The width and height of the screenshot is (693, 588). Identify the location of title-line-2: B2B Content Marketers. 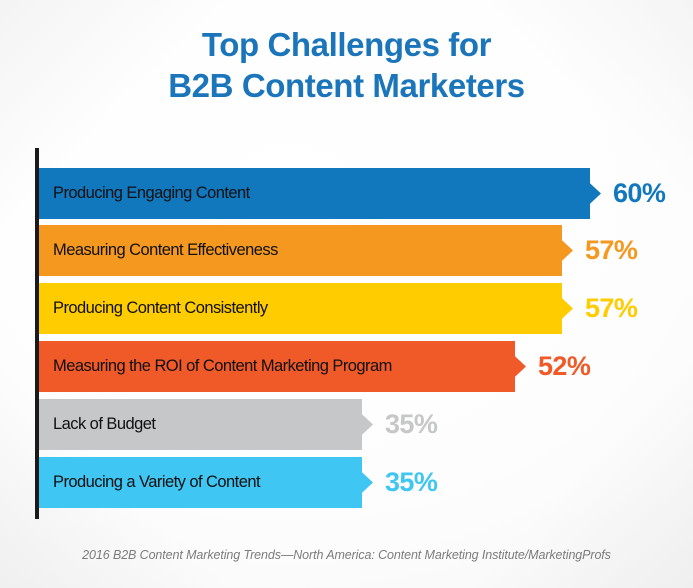
(346, 85).